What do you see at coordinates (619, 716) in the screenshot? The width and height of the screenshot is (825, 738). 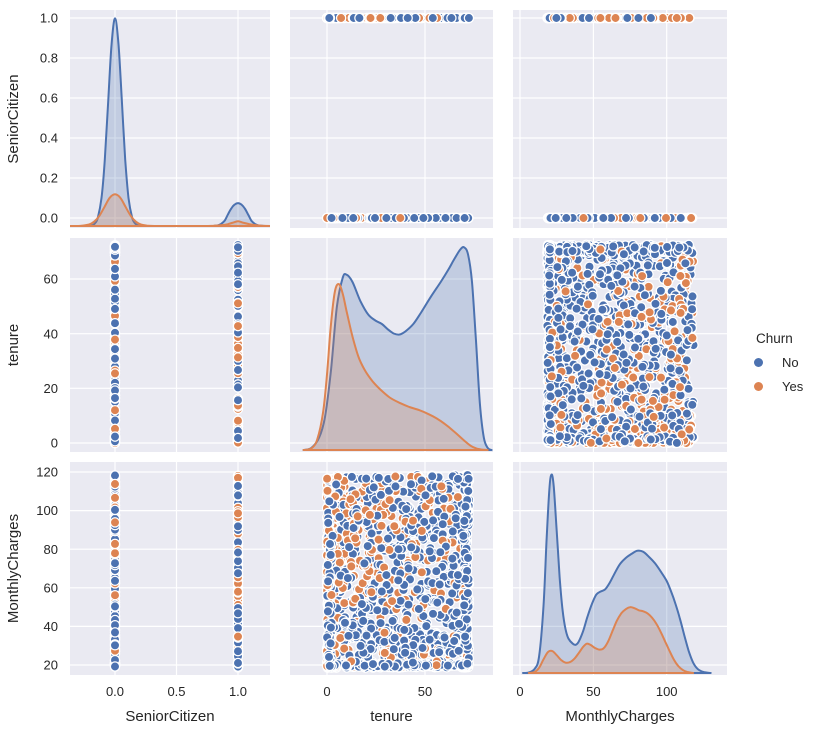 I see `x-axis-label-MonthlyCharges: MonthlyCharges` at bounding box center [619, 716].